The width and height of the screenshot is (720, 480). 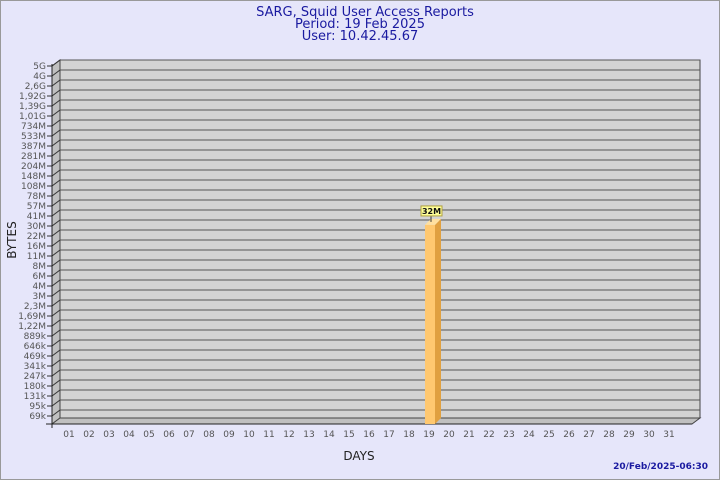 I want to click on y-tick-label: 2,6G, so click(x=35, y=87).